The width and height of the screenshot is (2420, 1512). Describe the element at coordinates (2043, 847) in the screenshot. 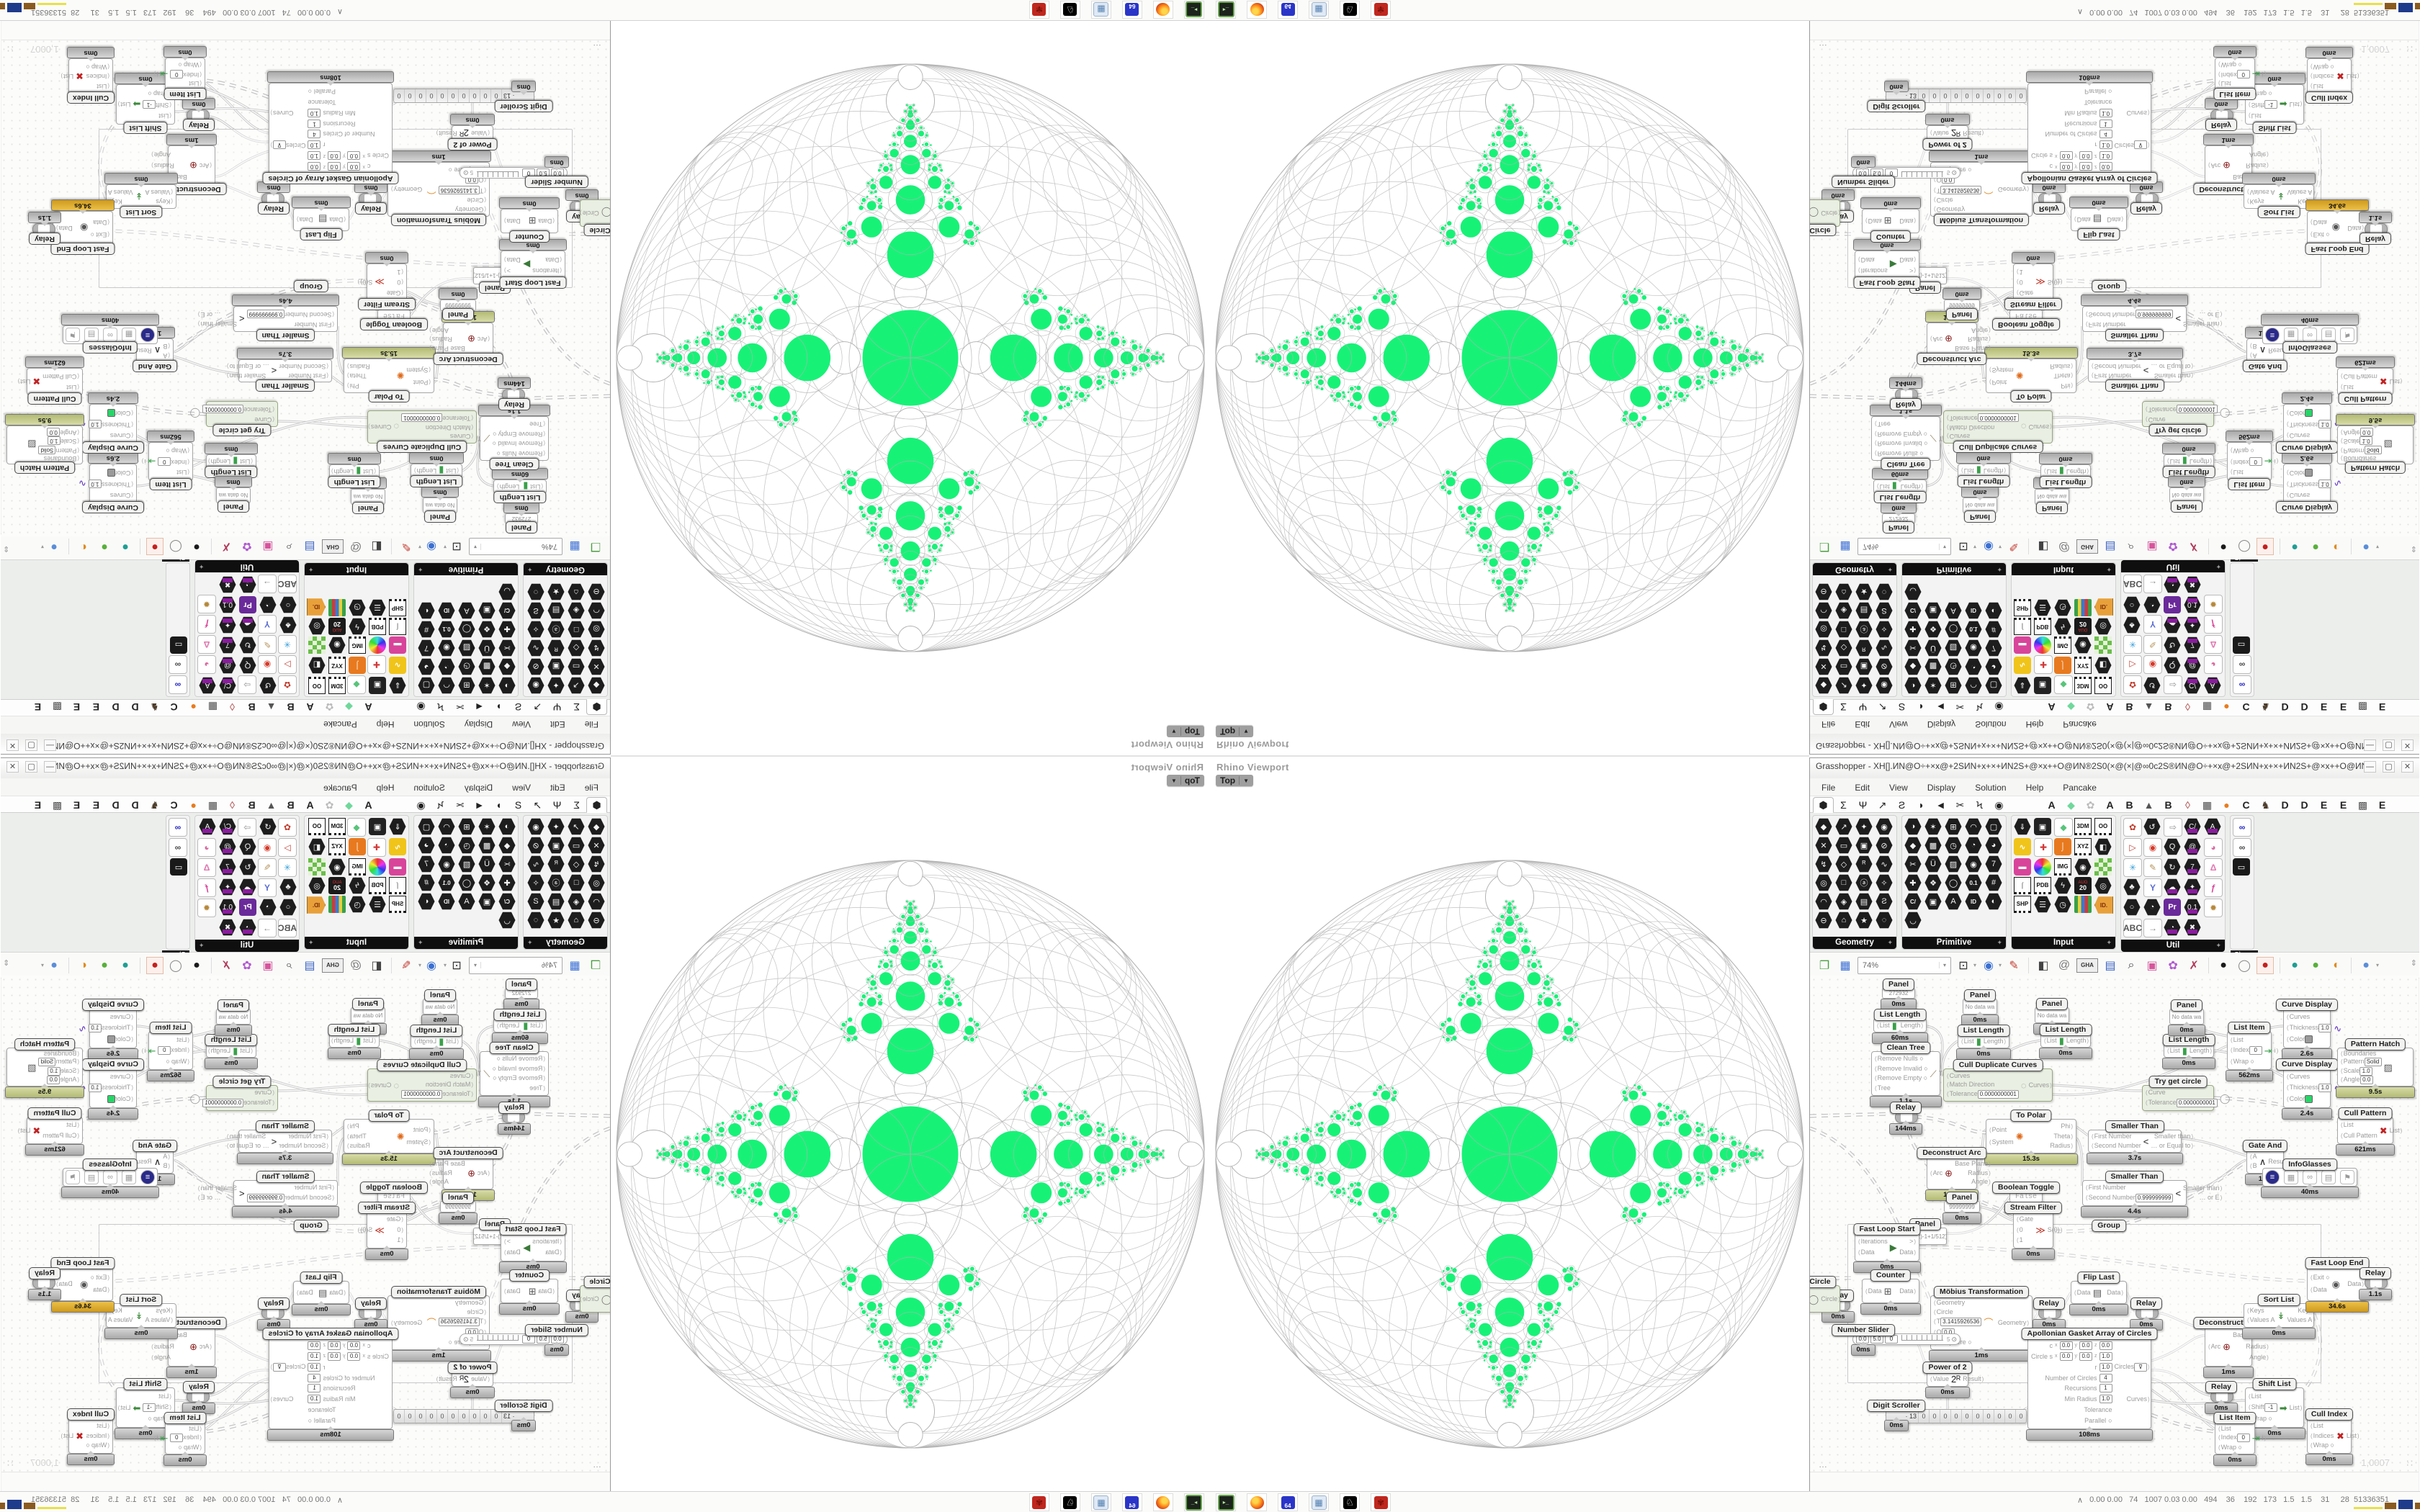

I see `component-icon: ✚` at that location.